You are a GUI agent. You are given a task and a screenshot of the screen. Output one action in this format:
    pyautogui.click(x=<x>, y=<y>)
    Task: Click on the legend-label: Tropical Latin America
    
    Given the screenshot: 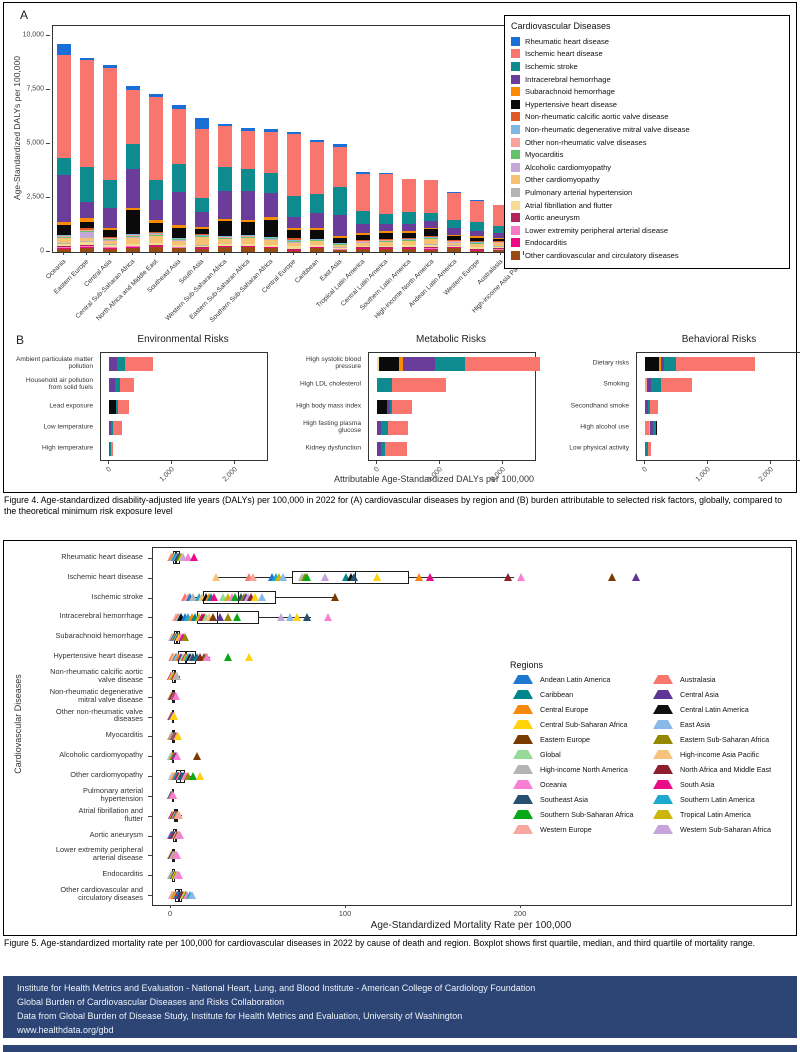 What is the action you would take?
    pyautogui.click(x=715, y=814)
    